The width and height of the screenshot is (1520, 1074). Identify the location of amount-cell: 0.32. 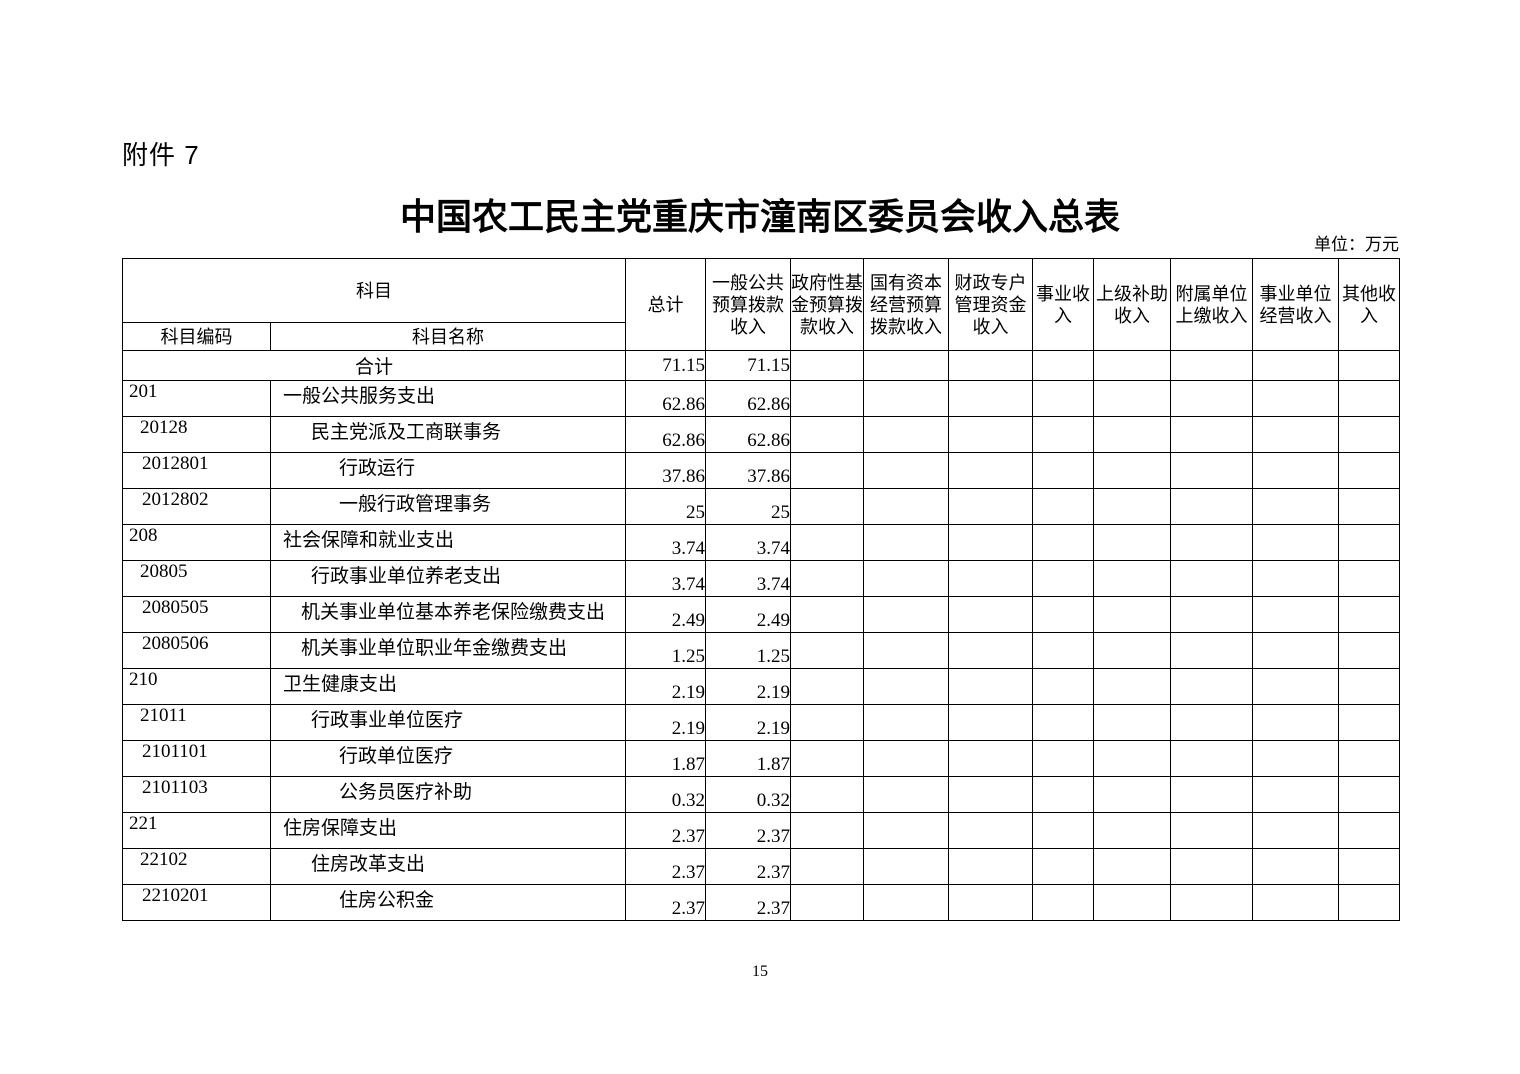
(665, 794).